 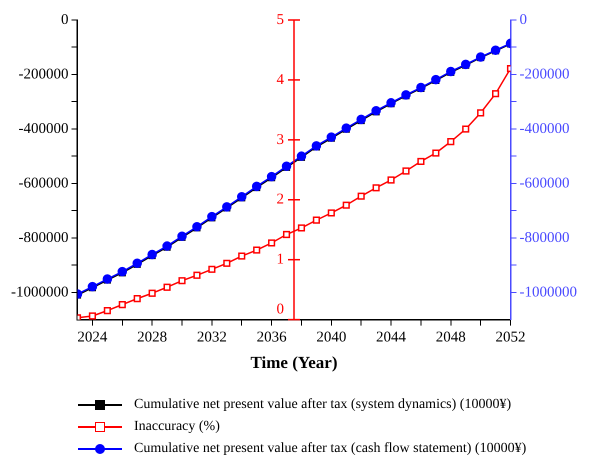 What do you see at coordinates (524, 20) in the screenshot?
I see `y3-tick-label: 0` at bounding box center [524, 20].